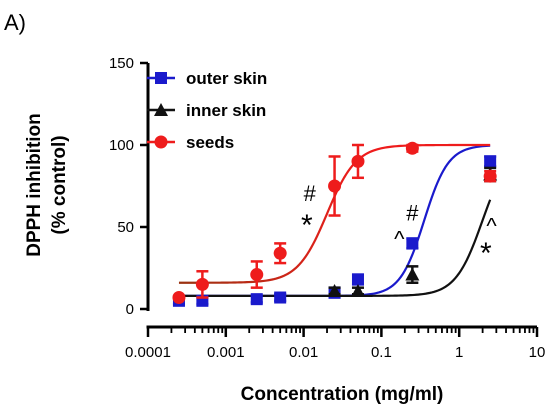 The width and height of the screenshot is (550, 414). Describe the element at coordinates (342, 394) in the screenshot. I see `x-axis-title: Concentration (mg/ml)` at that location.